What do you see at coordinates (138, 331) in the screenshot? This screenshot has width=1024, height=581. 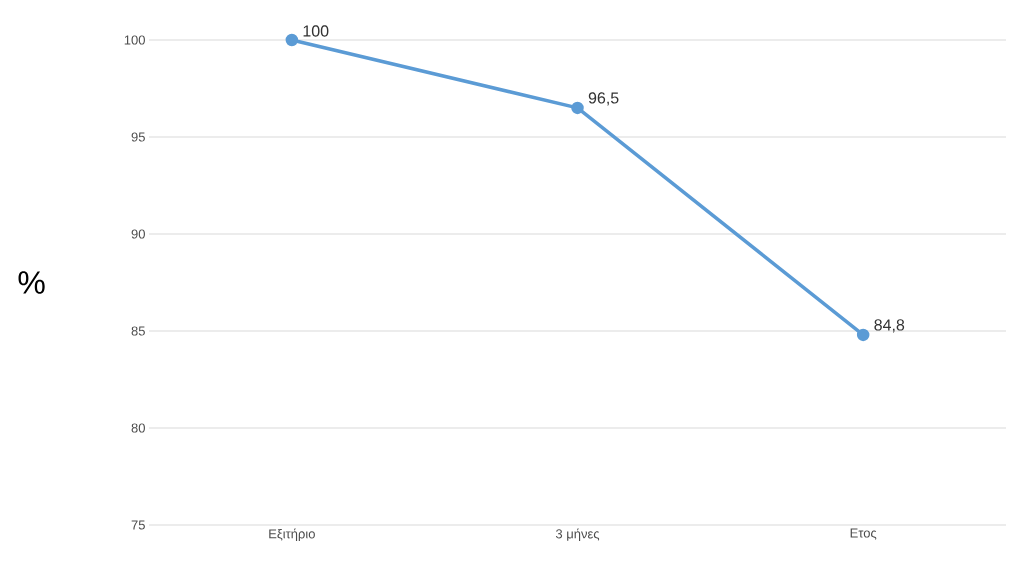 I see `y-tick-label: 85` at bounding box center [138, 331].